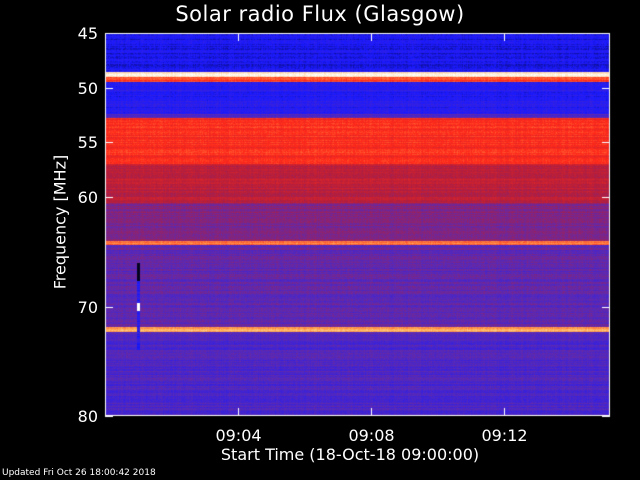 This screenshot has width=640, height=480. What do you see at coordinates (238, 435) in the screenshot?
I see `x-tick-label: 09:04` at bounding box center [238, 435].